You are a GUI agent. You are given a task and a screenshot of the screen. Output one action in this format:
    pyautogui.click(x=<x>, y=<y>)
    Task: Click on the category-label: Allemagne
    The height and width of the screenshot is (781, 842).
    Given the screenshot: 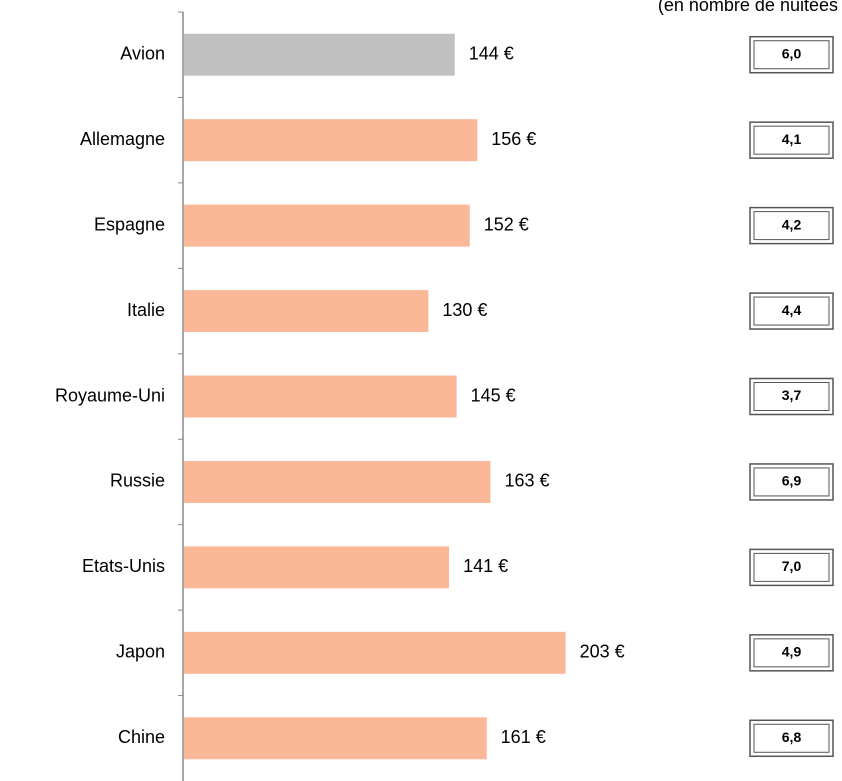 What is the action you would take?
    pyautogui.click(x=122, y=139)
    